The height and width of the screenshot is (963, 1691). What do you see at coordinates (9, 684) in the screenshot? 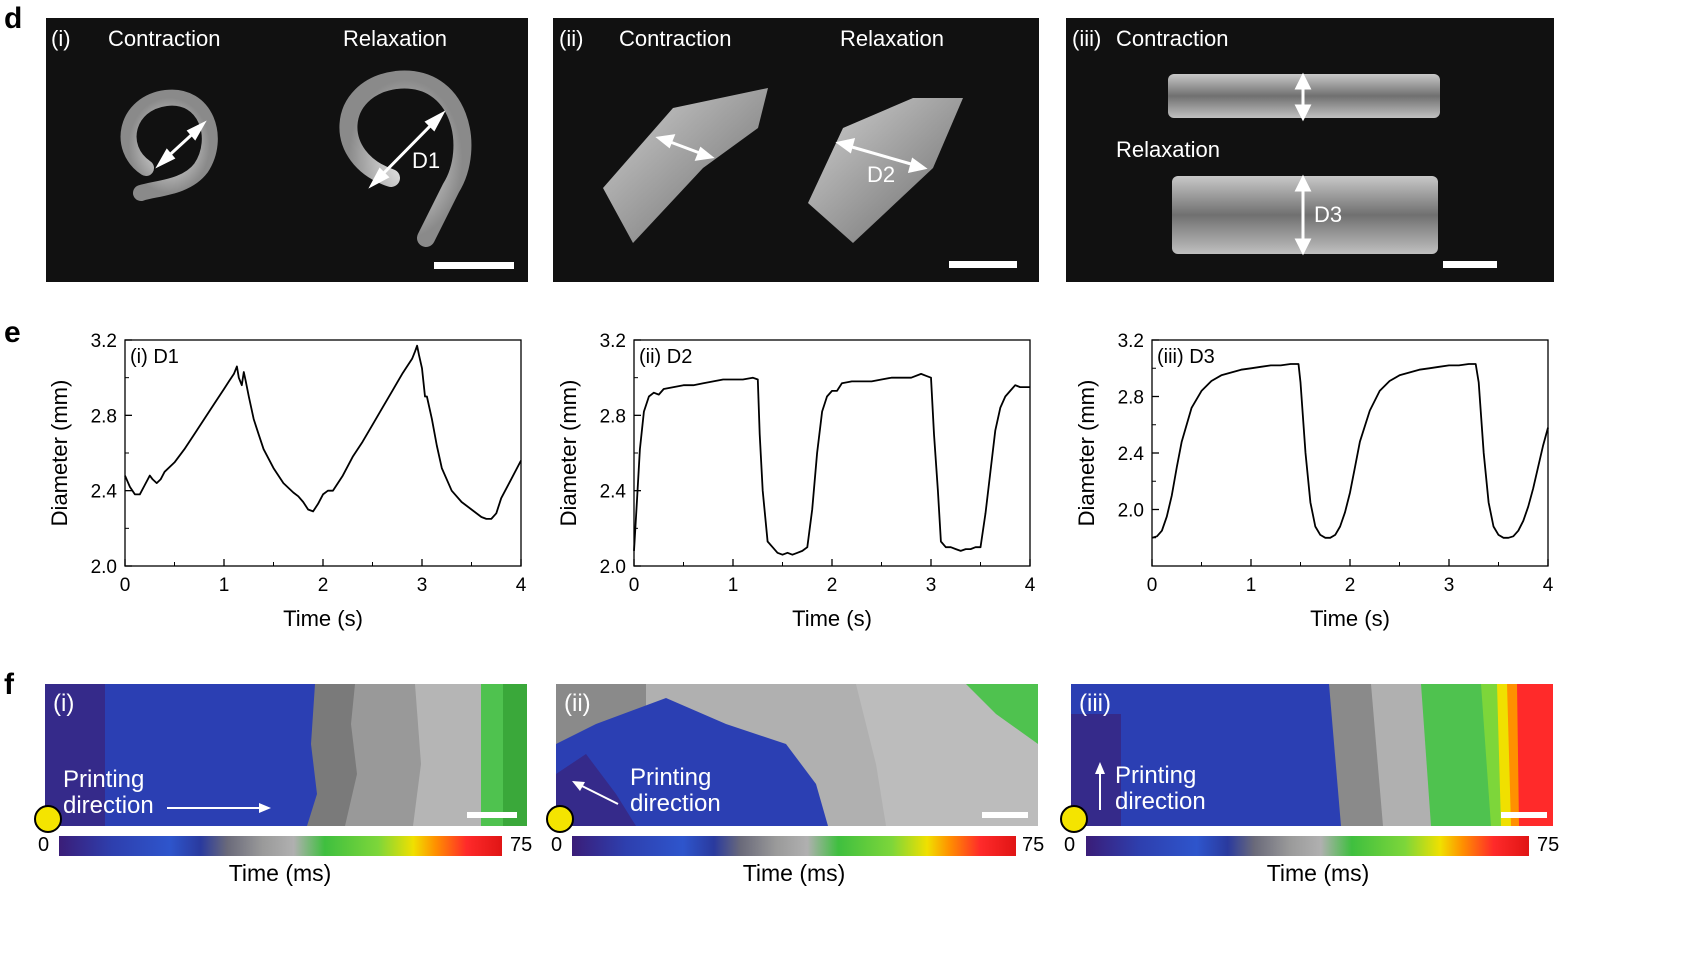
I see `panel-letter-f: f` at bounding box center [9, 684].